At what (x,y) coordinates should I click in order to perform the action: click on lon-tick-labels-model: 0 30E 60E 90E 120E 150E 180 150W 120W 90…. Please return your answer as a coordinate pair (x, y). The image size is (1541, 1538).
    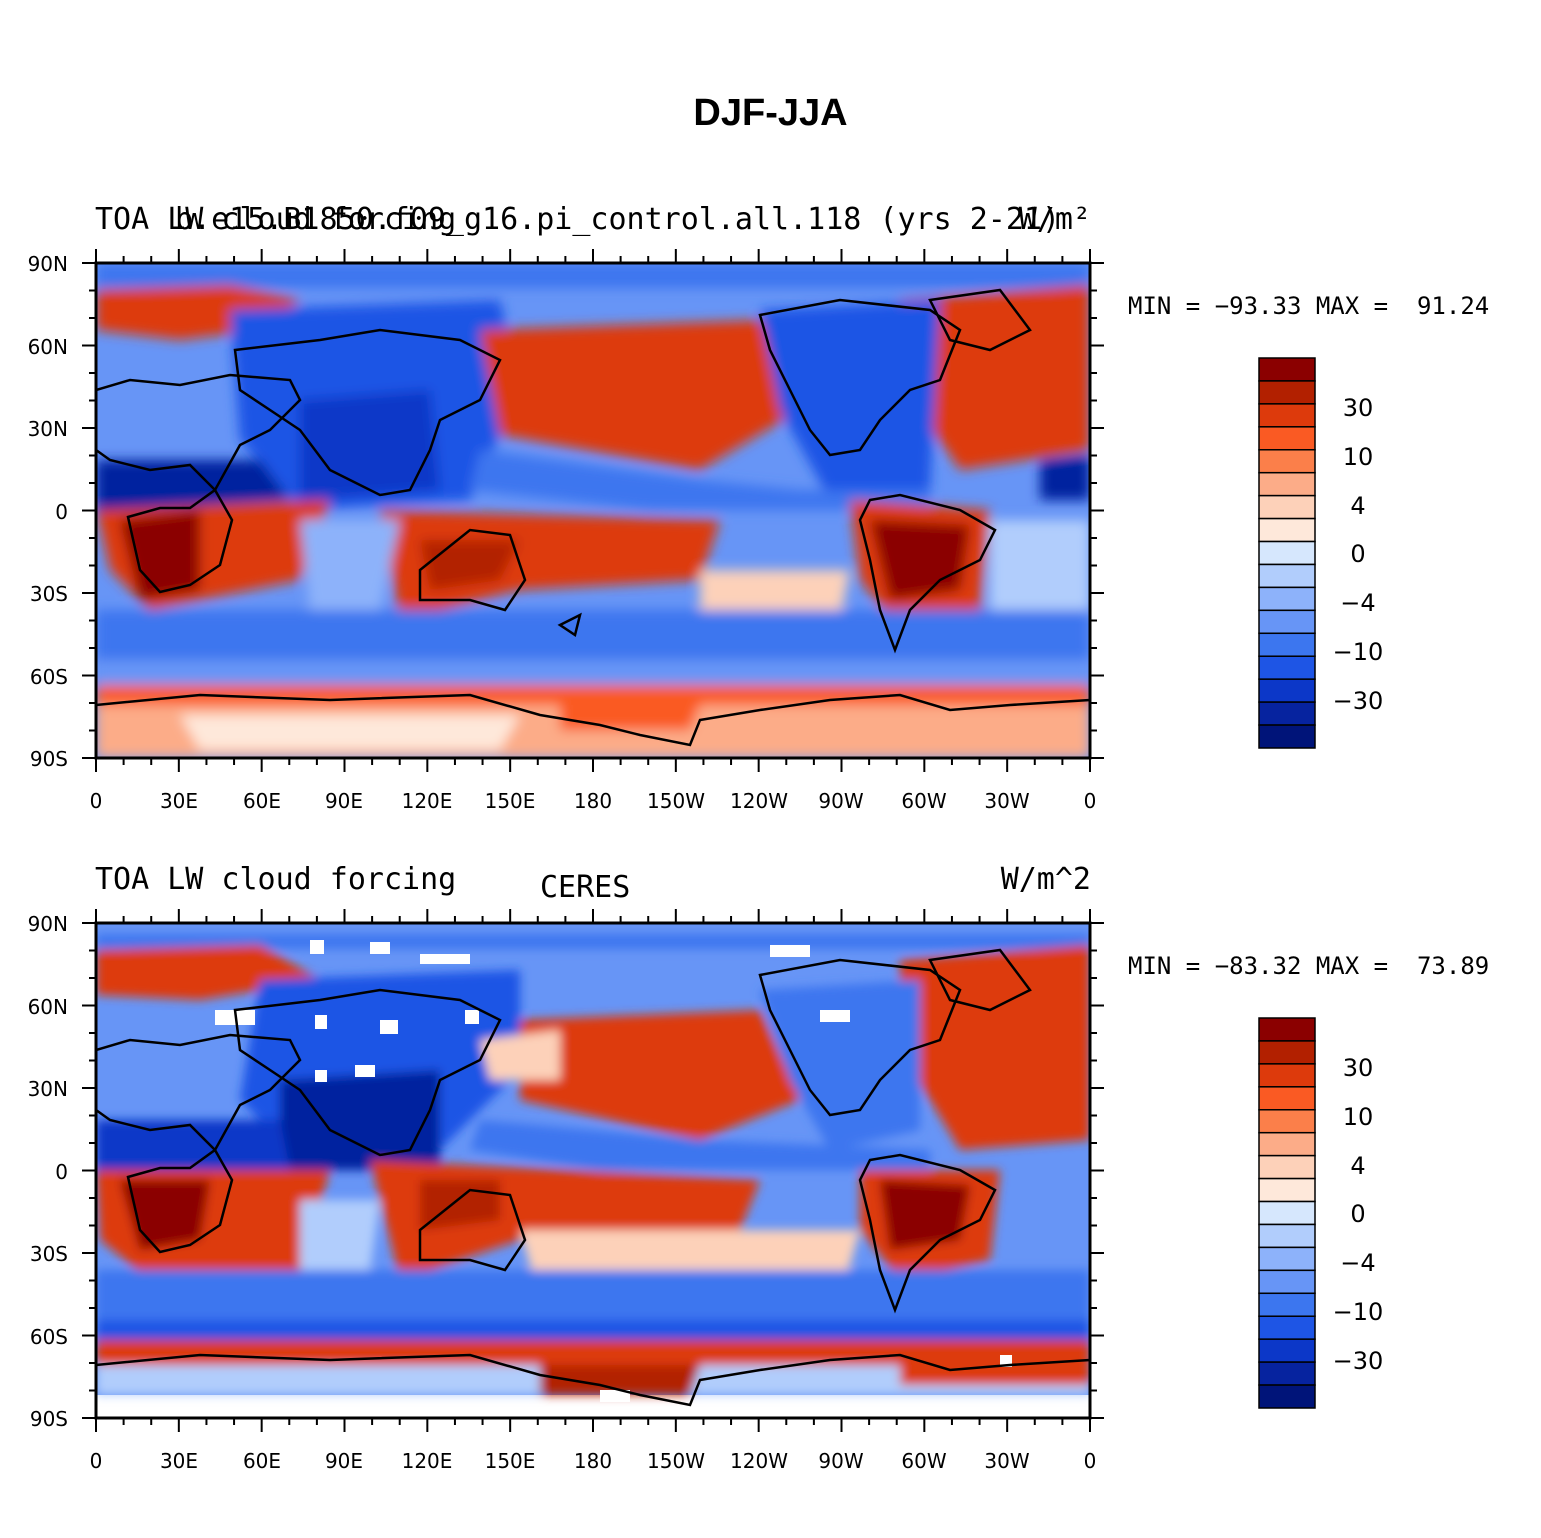
    Looking at the image, I should click on (593, 801).